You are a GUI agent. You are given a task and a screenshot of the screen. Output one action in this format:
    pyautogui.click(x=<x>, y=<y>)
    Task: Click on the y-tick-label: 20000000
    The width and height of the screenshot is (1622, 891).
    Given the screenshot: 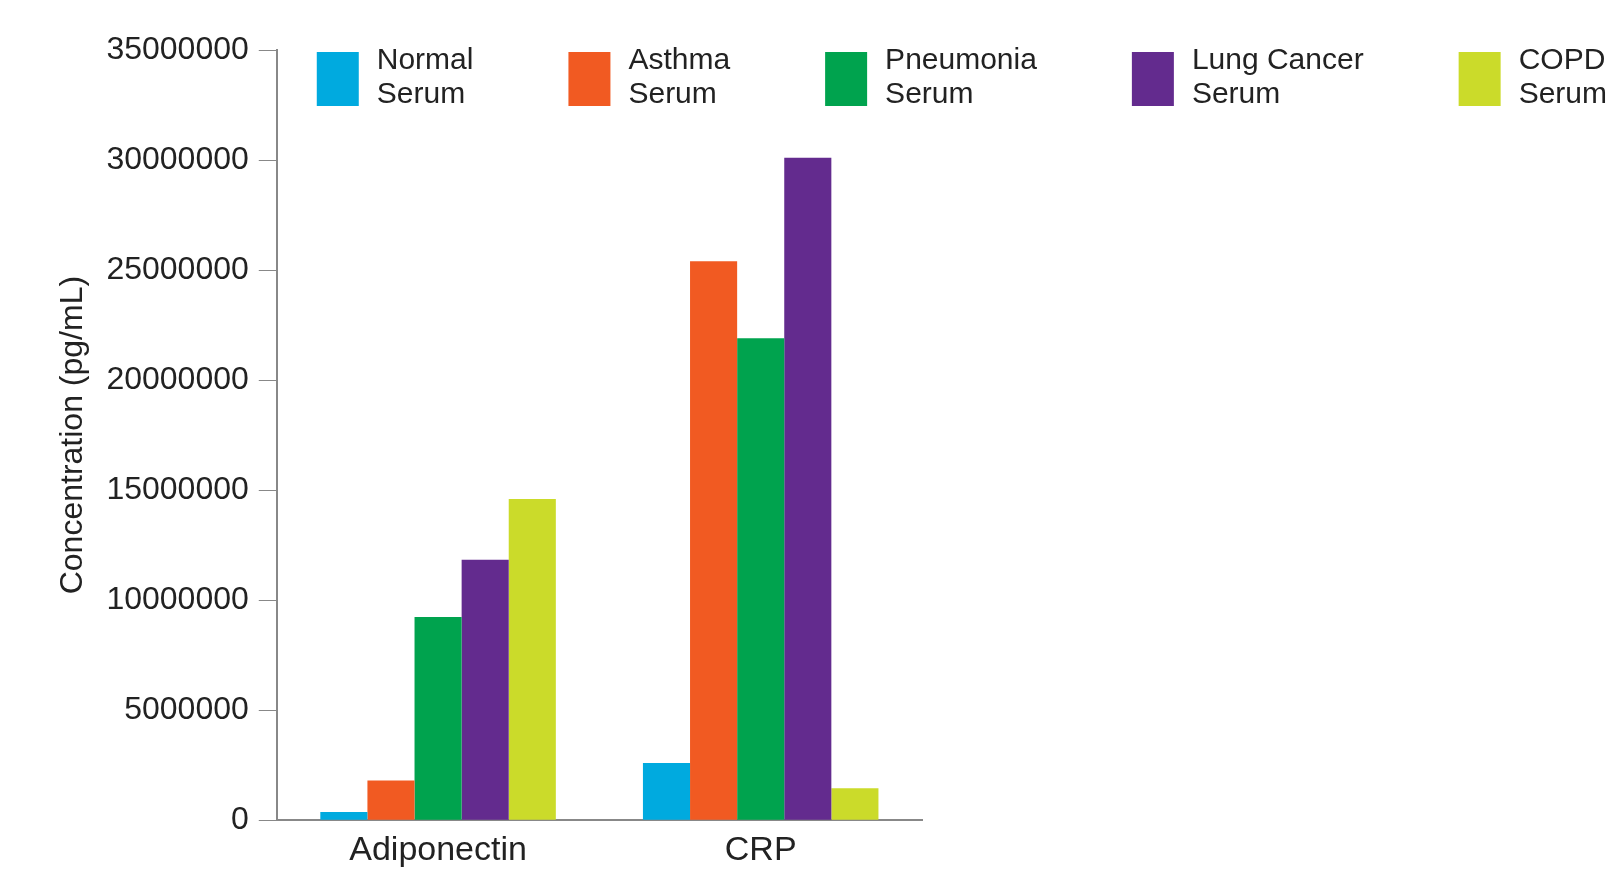 What is the action you would take?
    pyautogui.click(x=177, y=377)
    